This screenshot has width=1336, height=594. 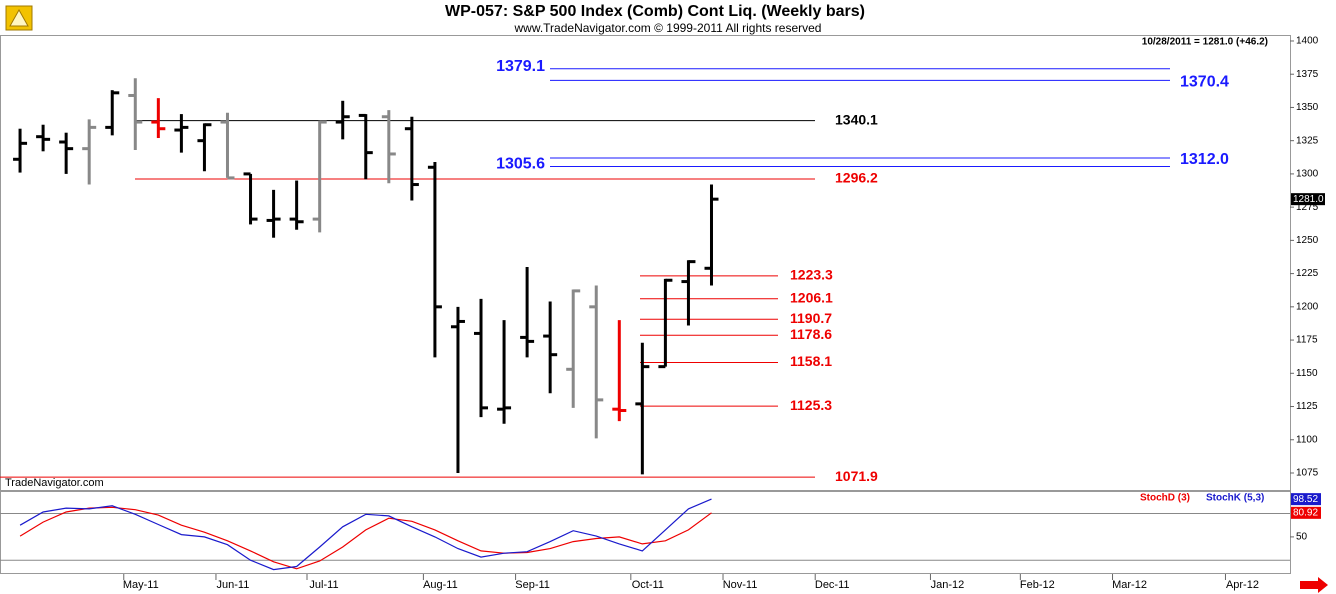 I want to click on x-tick-label: Nov-11, so click(x=740, y=585).